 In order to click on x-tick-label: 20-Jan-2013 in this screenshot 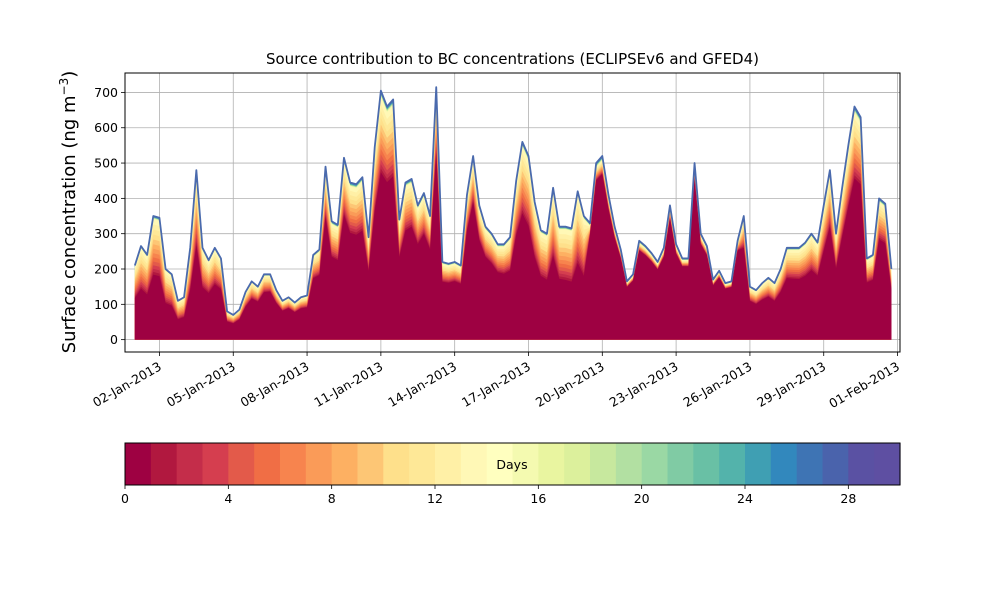, I will do `click(570, 384)`.